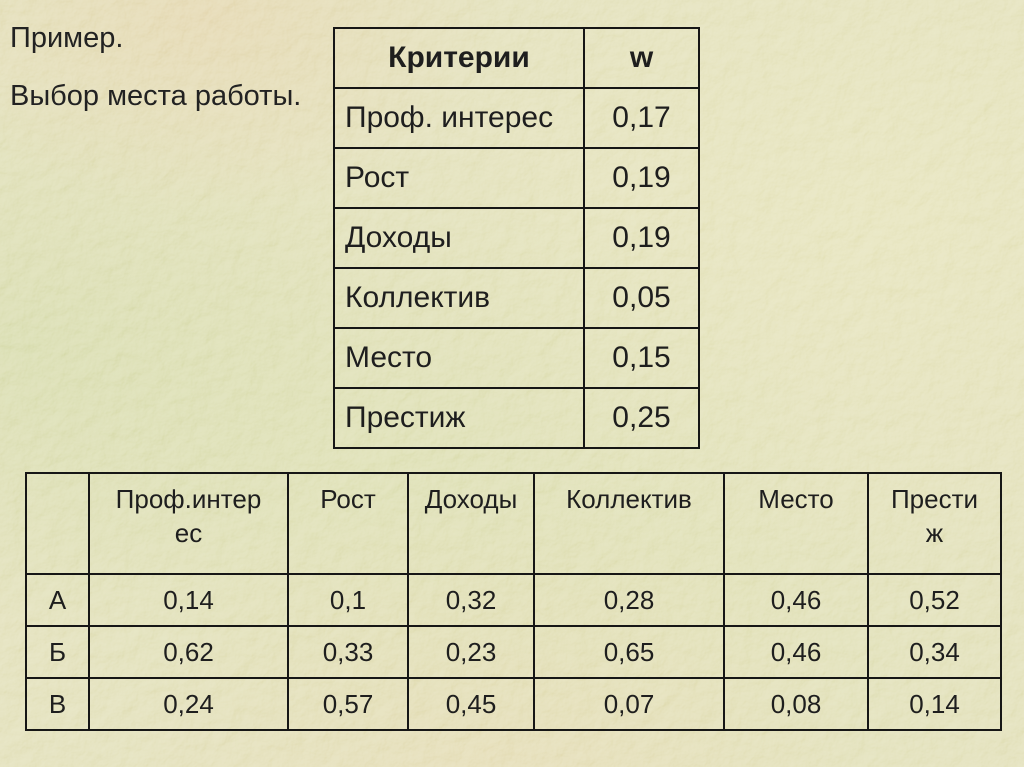 The width and height of the screenshot is (1024, 767). What do you see at coordinates (459, 238) in the screenshot?
I see `criterion-cell: Доходы` at bounding box center [459, 238].